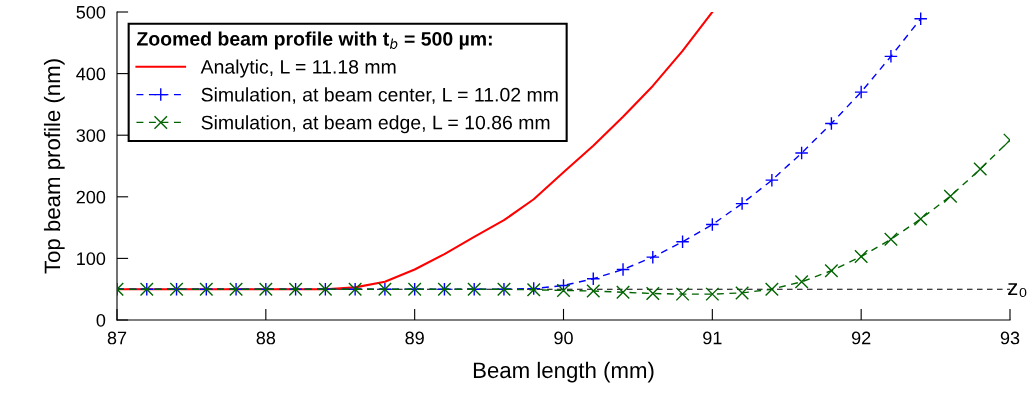 This screenshot has width=1033, height=412. Describe the element at coordinates (91, 197) in the screenshot. I see `y-tick-label: 200` at that location.